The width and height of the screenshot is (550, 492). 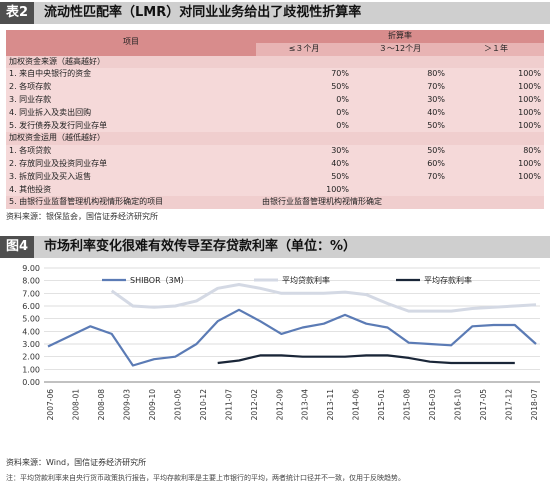 What do you see at coordinates (82, 216) in the screenshot?
I see `table-source: 资料来源：银保监会，国信证券经济研究所` at bounding box center [82, 216].